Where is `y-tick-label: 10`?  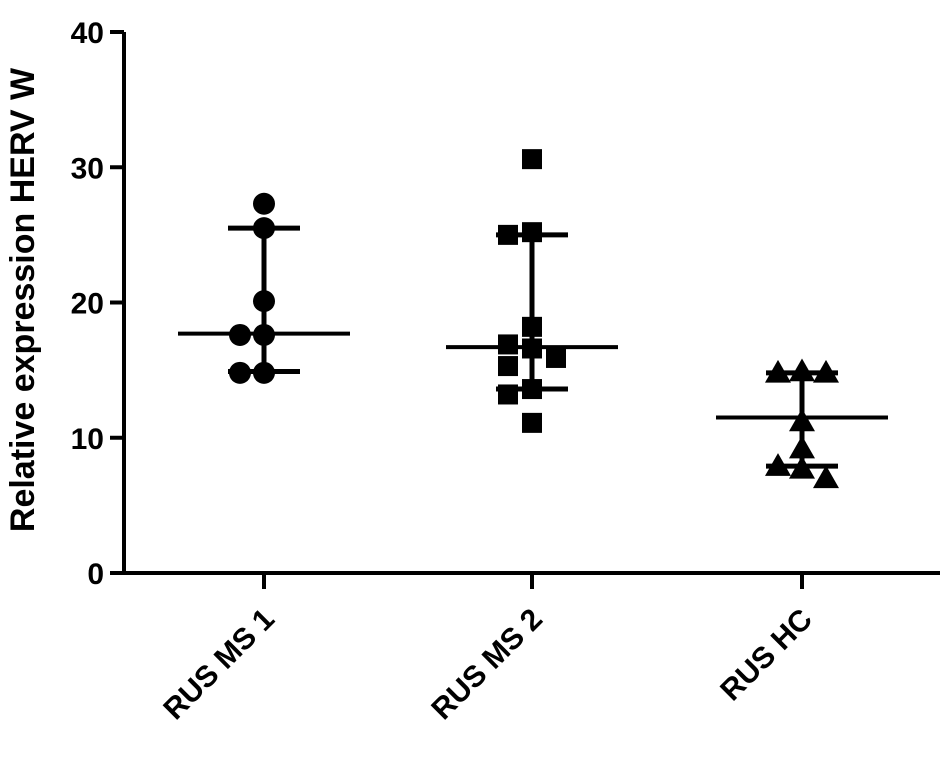
y-tick-label: 10 is located at coordinates (87, 439).